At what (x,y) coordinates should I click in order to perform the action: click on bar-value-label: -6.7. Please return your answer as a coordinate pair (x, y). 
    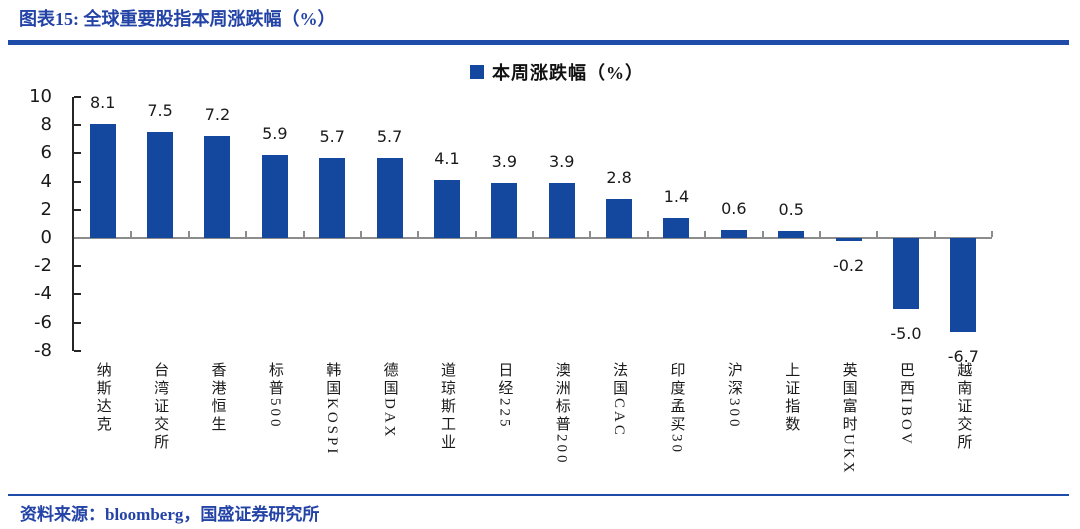
    Looking at the image, I should click on (963, 357).